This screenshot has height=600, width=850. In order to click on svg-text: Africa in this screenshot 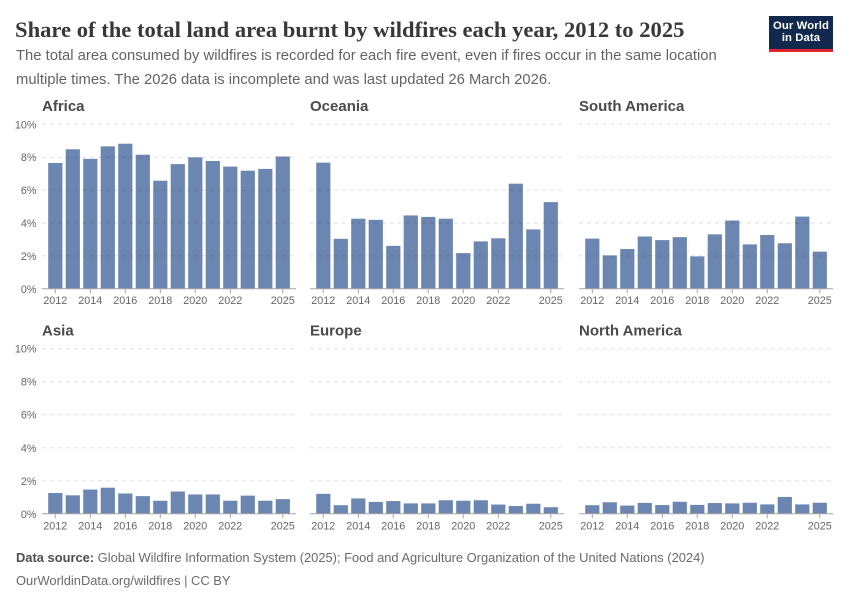, I will do `click(63, 106)`.